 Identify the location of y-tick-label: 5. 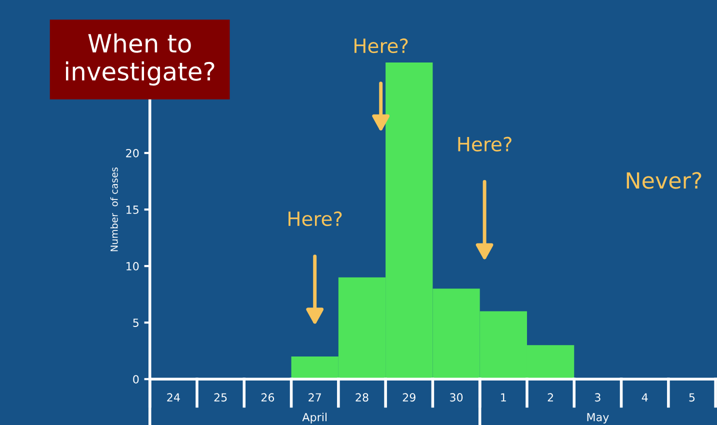
(135, 322).